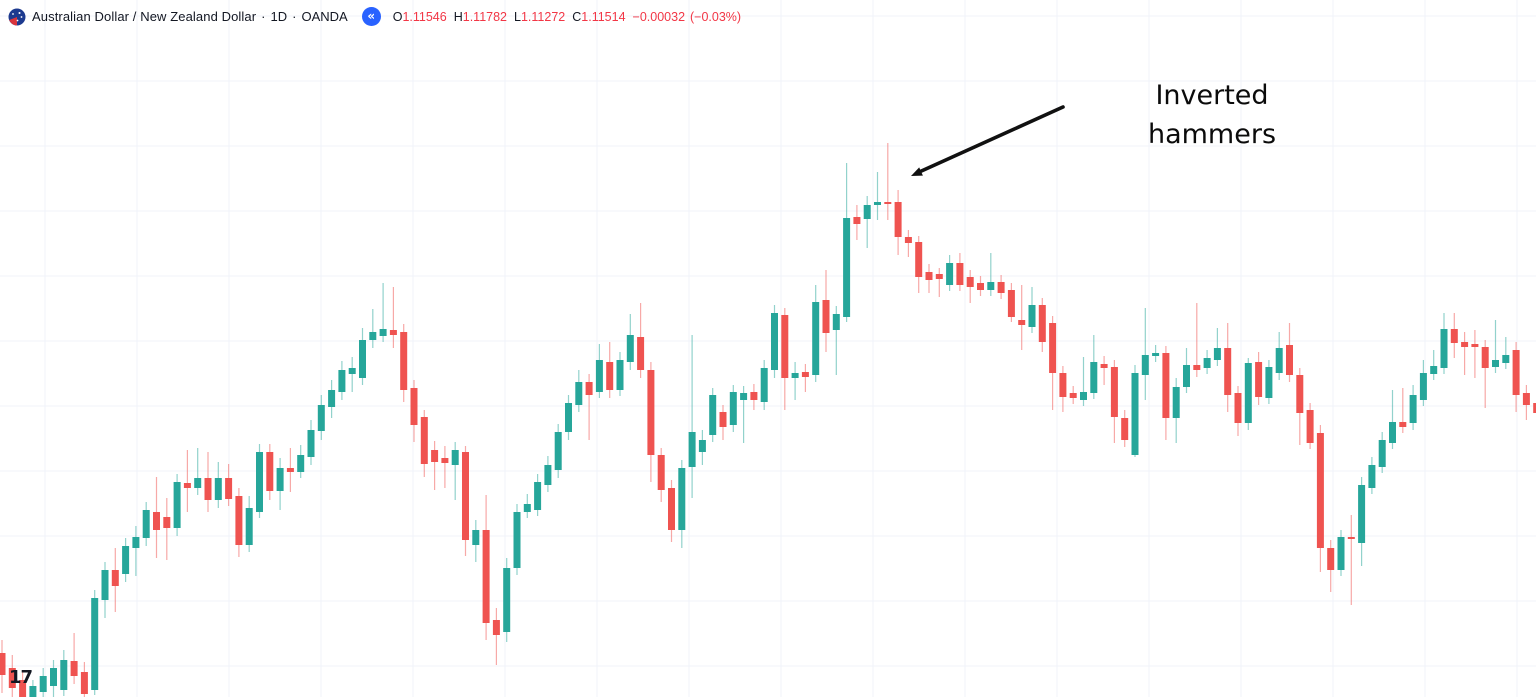  What do you see at coordinates (279, 16) in the screenshot?
I see `interval-label: 1D` at bounding box center [279, 16].